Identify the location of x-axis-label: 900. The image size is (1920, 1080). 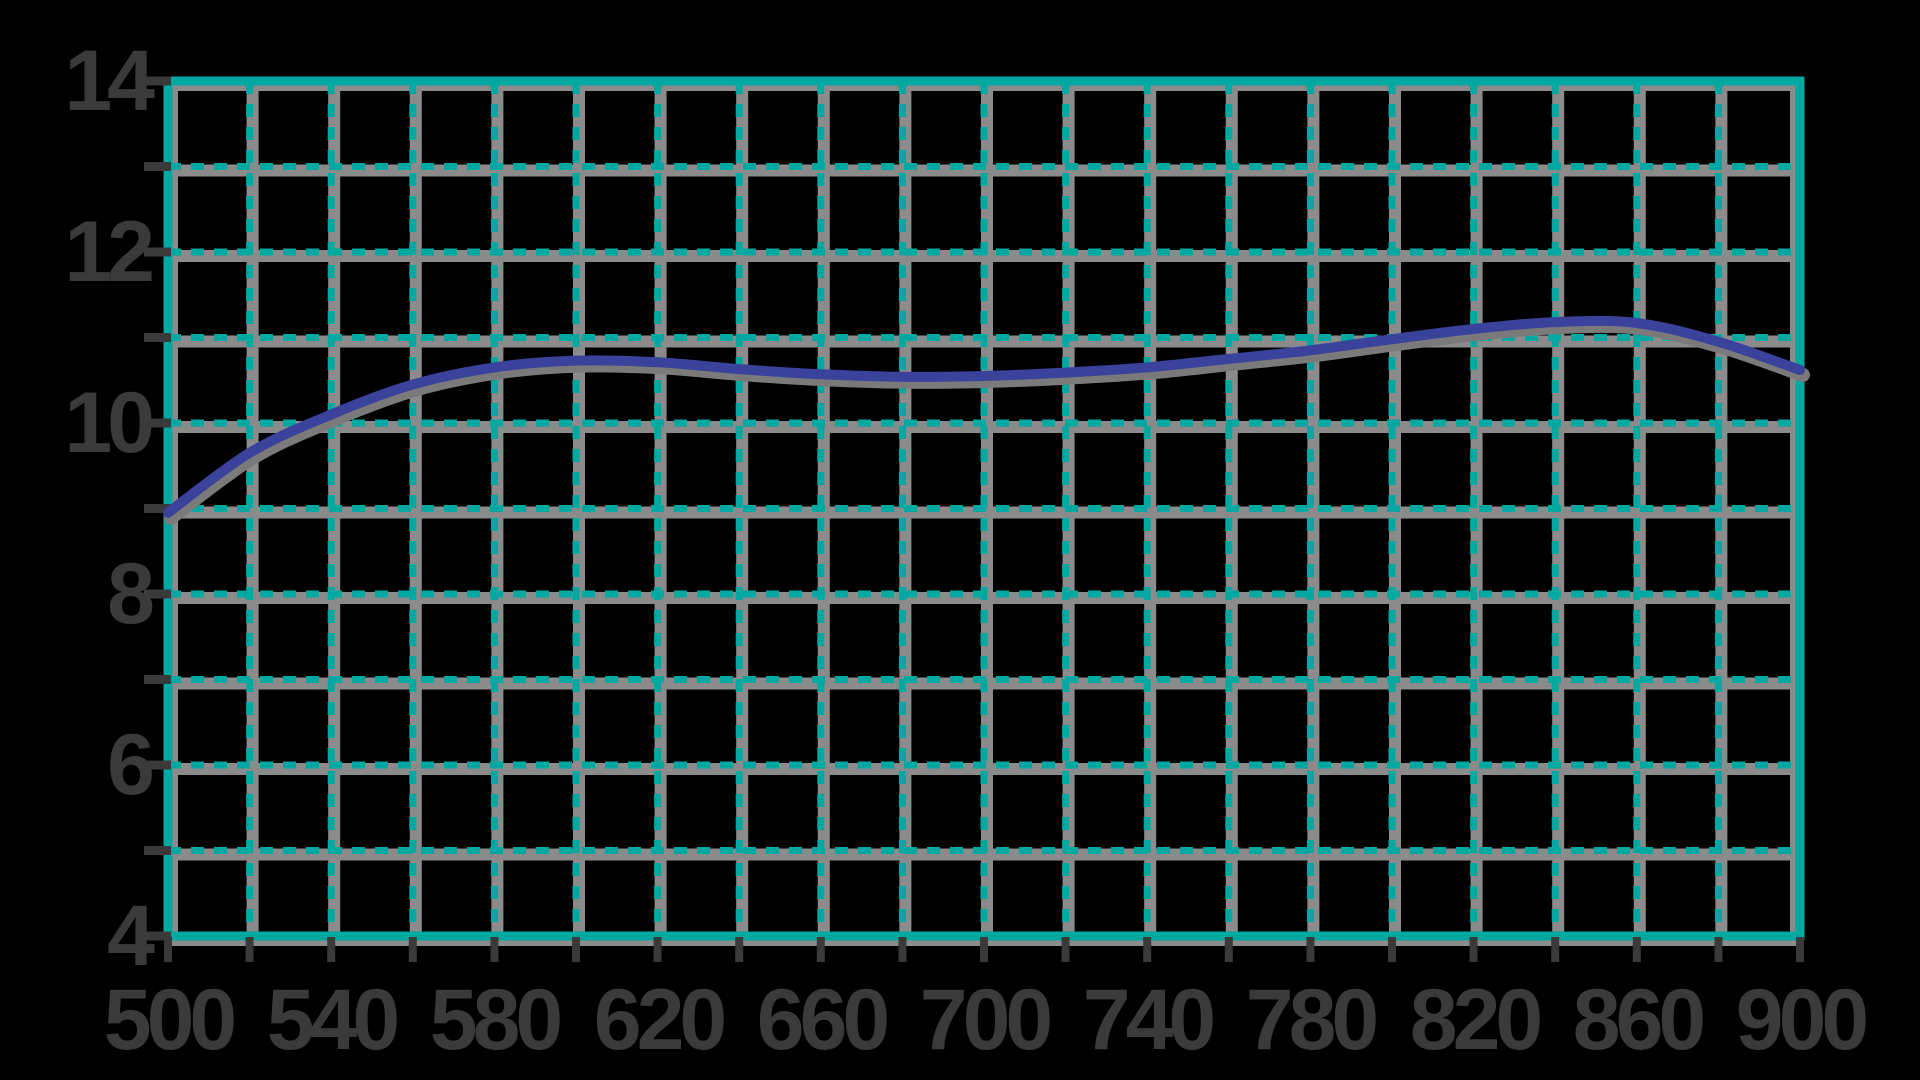
(1802, 1020).